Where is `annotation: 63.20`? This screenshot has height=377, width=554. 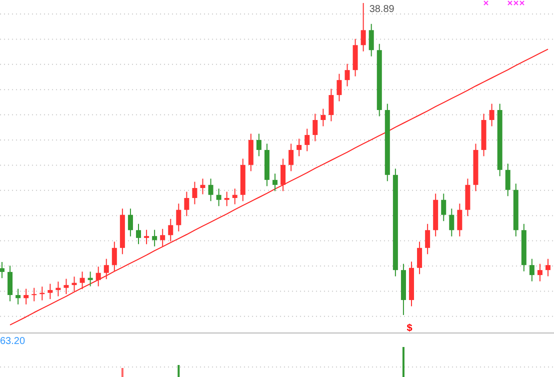
annotation: 63.20 is located at coordinates (13, 341).